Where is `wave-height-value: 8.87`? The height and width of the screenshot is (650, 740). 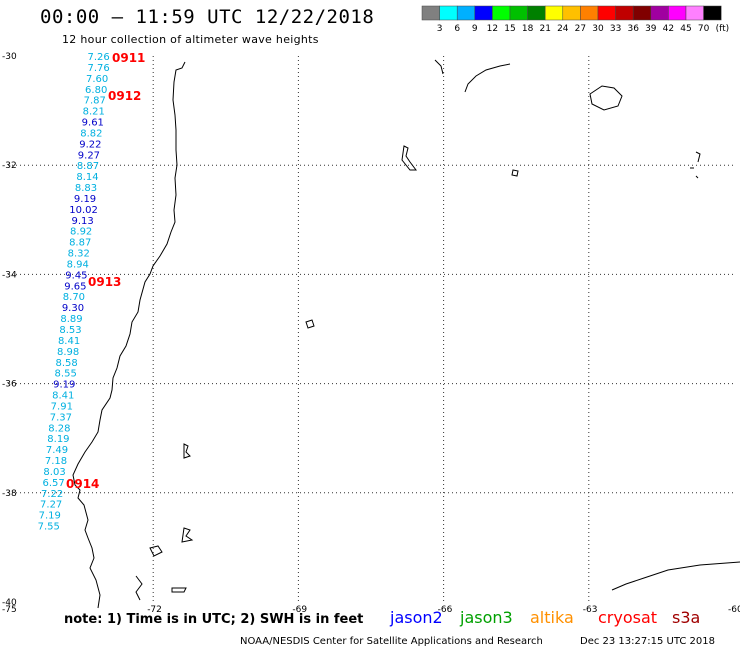 wave-height-value: 8.87 is located at coordinates (88, 166).